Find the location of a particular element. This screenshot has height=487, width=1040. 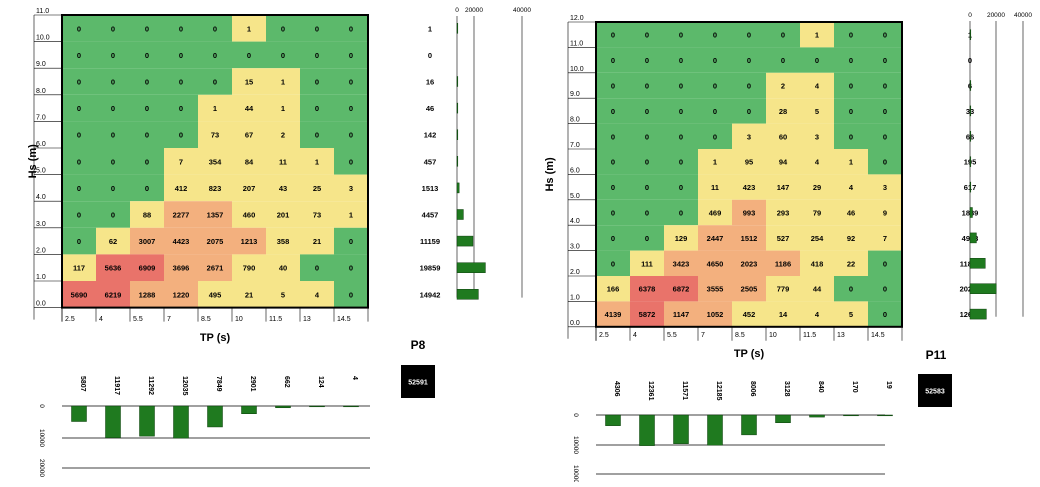

column-total: 12361 is located at coordinates (650, 391).